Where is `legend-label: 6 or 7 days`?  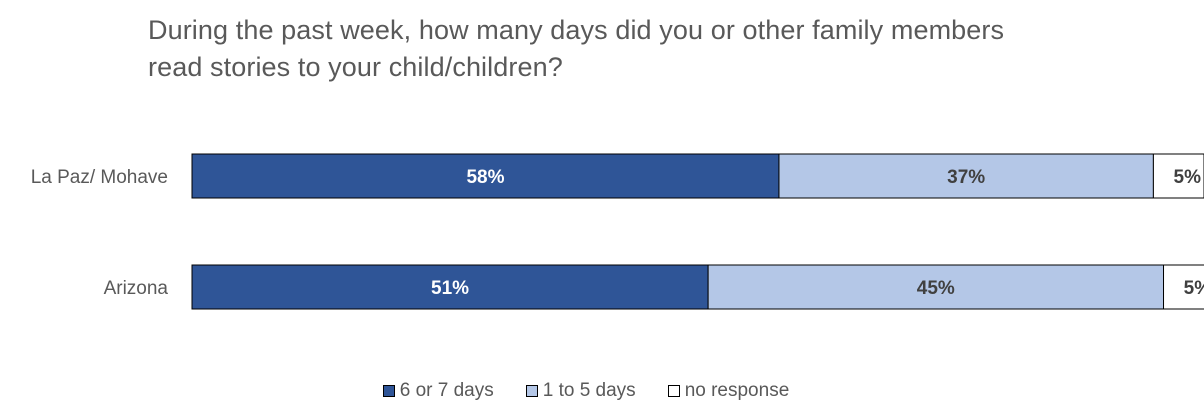
legend-label: 6 or 7 days is located at coordinates (446, 390).